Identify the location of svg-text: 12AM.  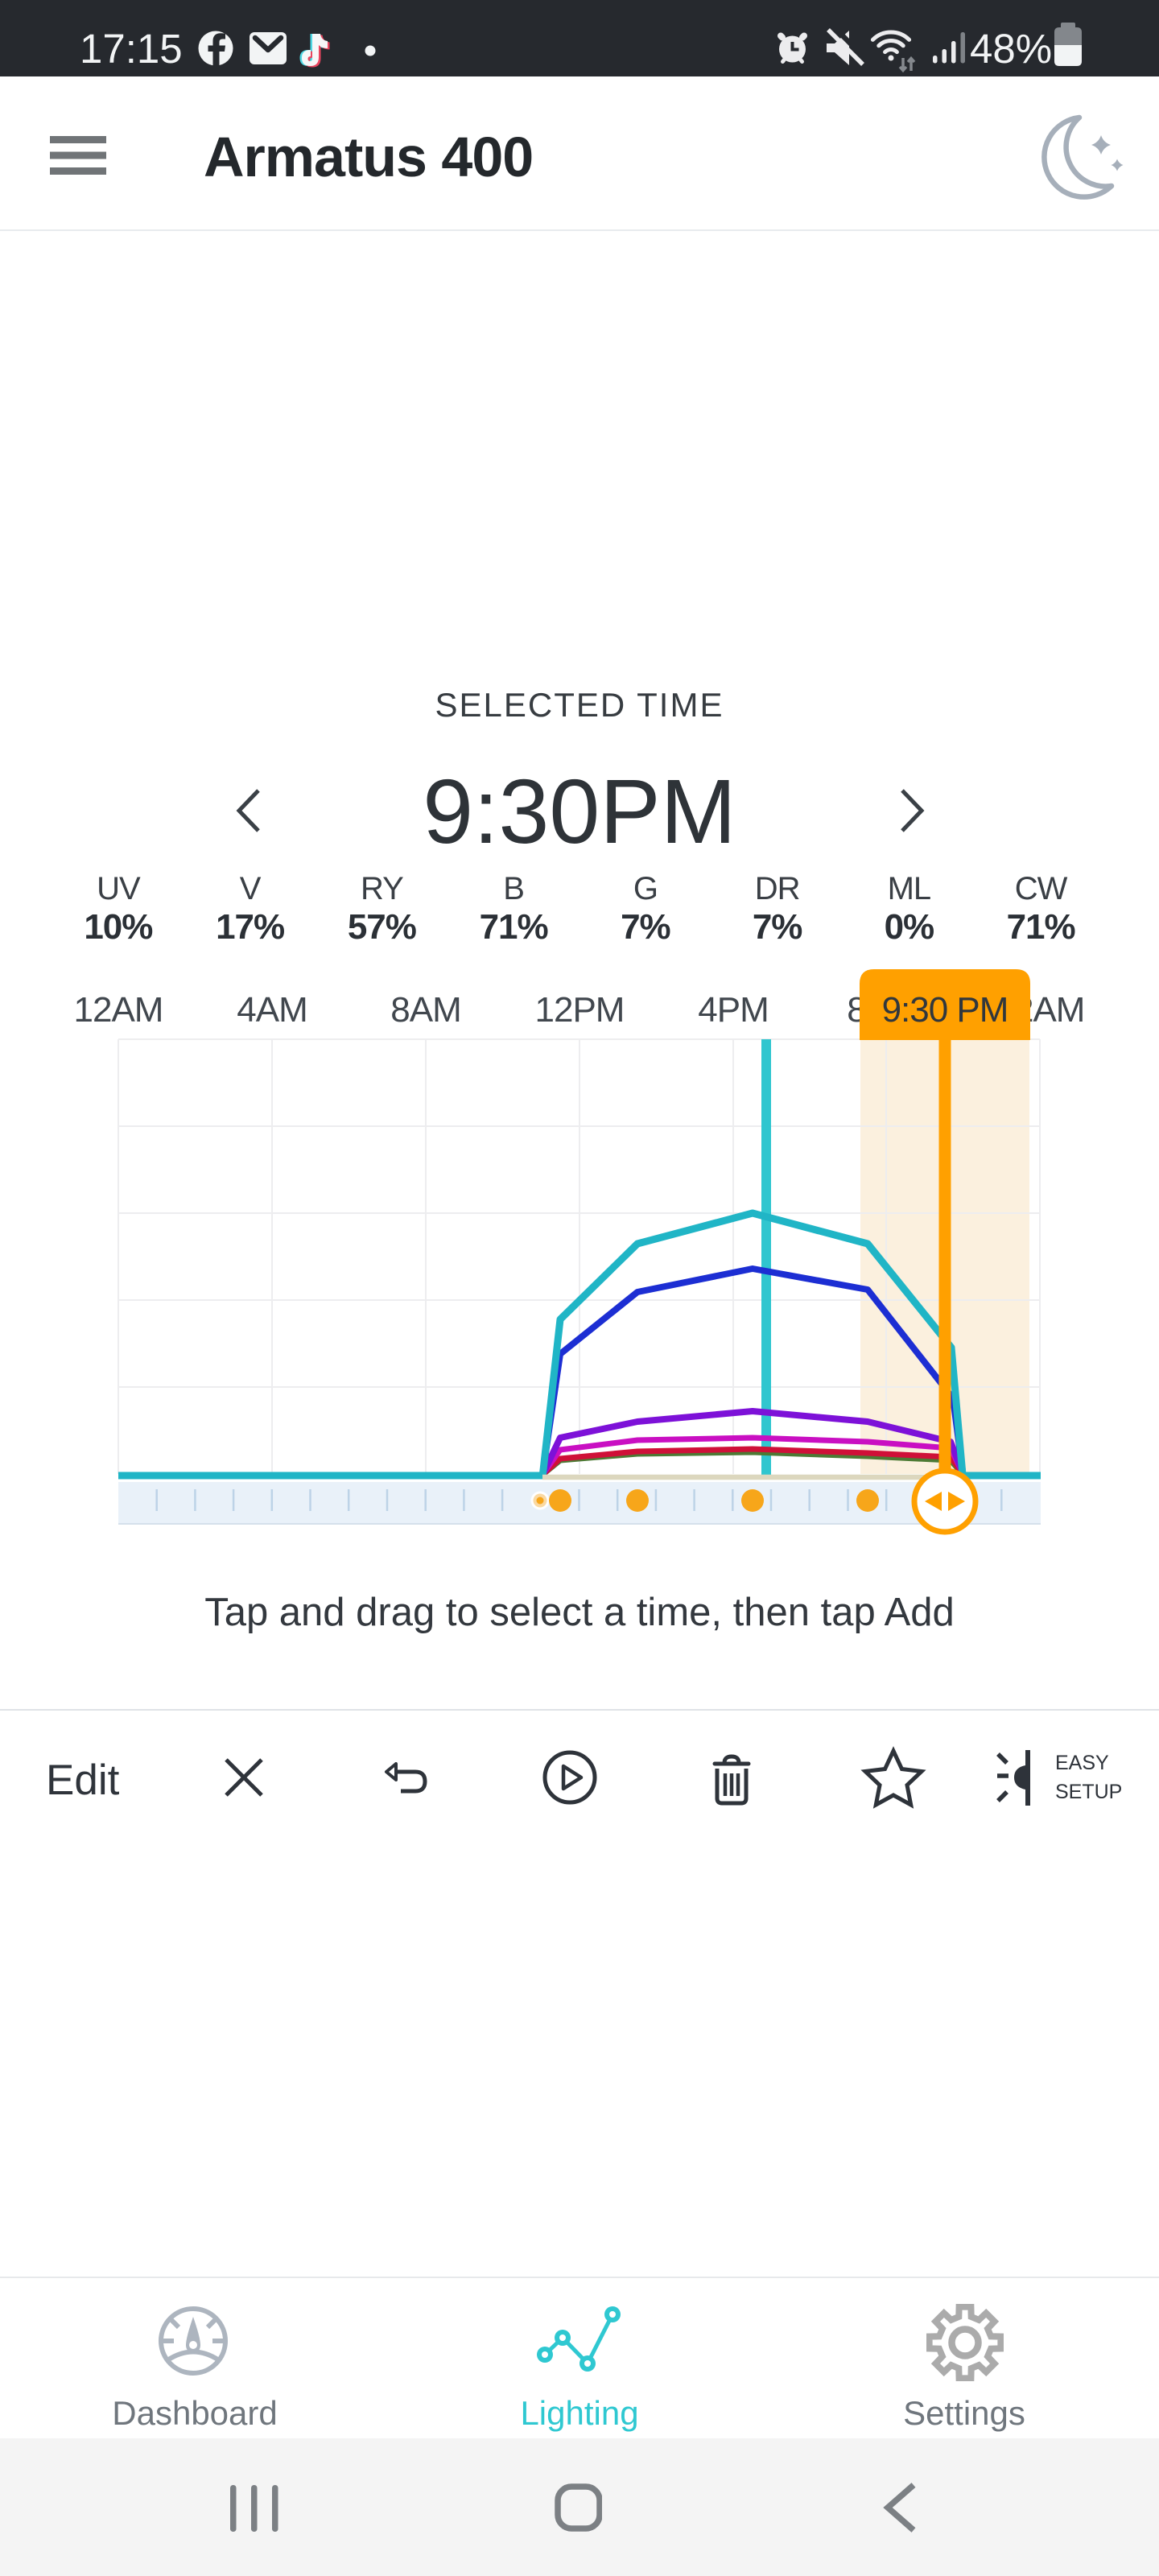
(118, 1010).